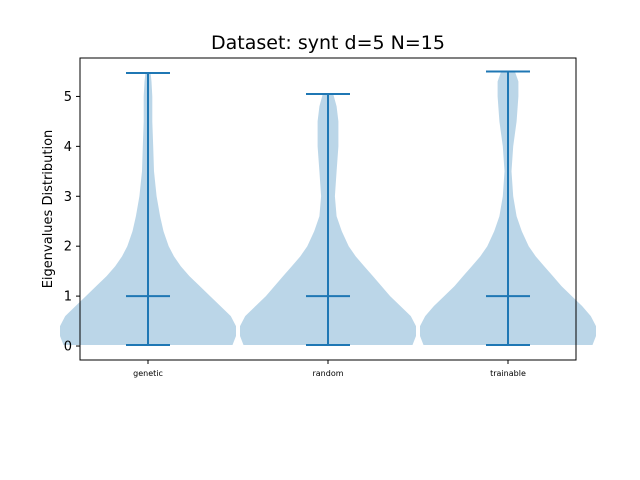 This screenshot has width=640, height=480. Describe the element at coordinates (327, 373) in the screenshot. I see `x-tick-label: random` at that location.